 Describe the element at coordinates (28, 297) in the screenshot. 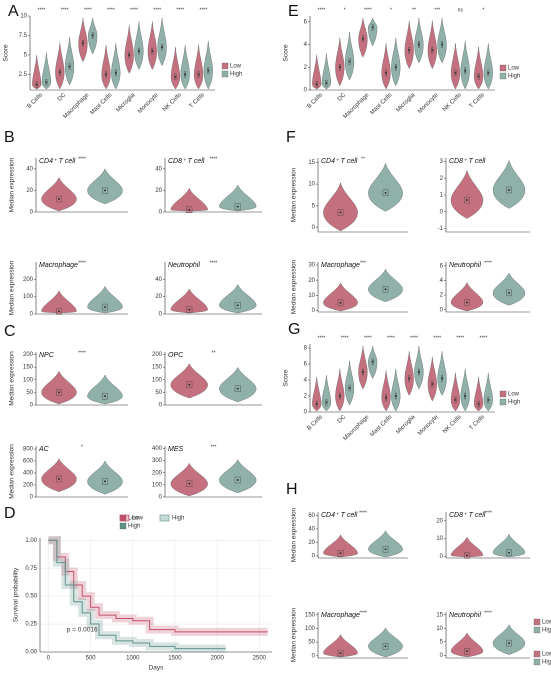

I see `y-tick-label: 100` at that location.